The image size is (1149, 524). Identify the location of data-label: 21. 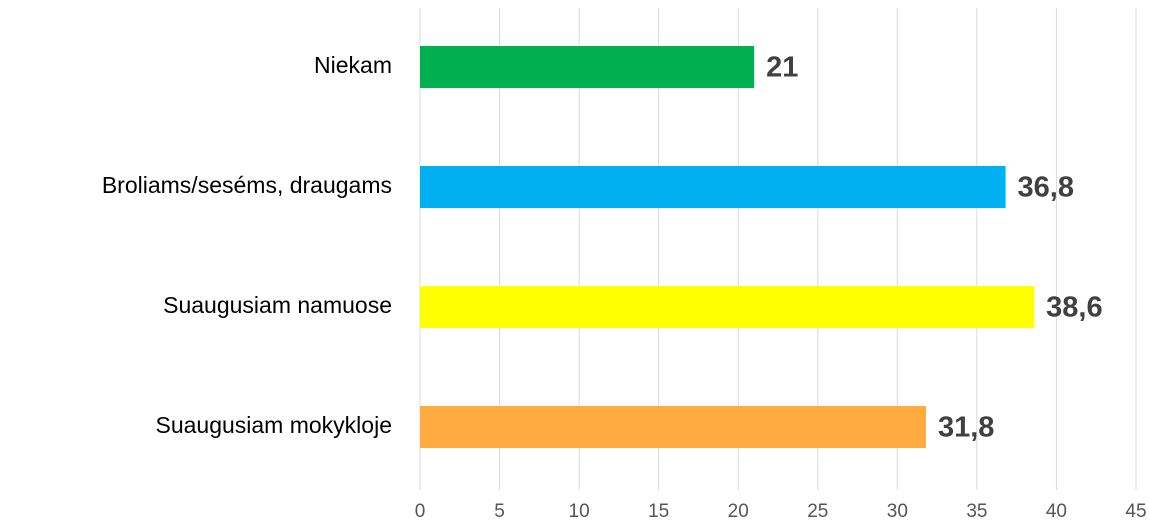
(782, 68).